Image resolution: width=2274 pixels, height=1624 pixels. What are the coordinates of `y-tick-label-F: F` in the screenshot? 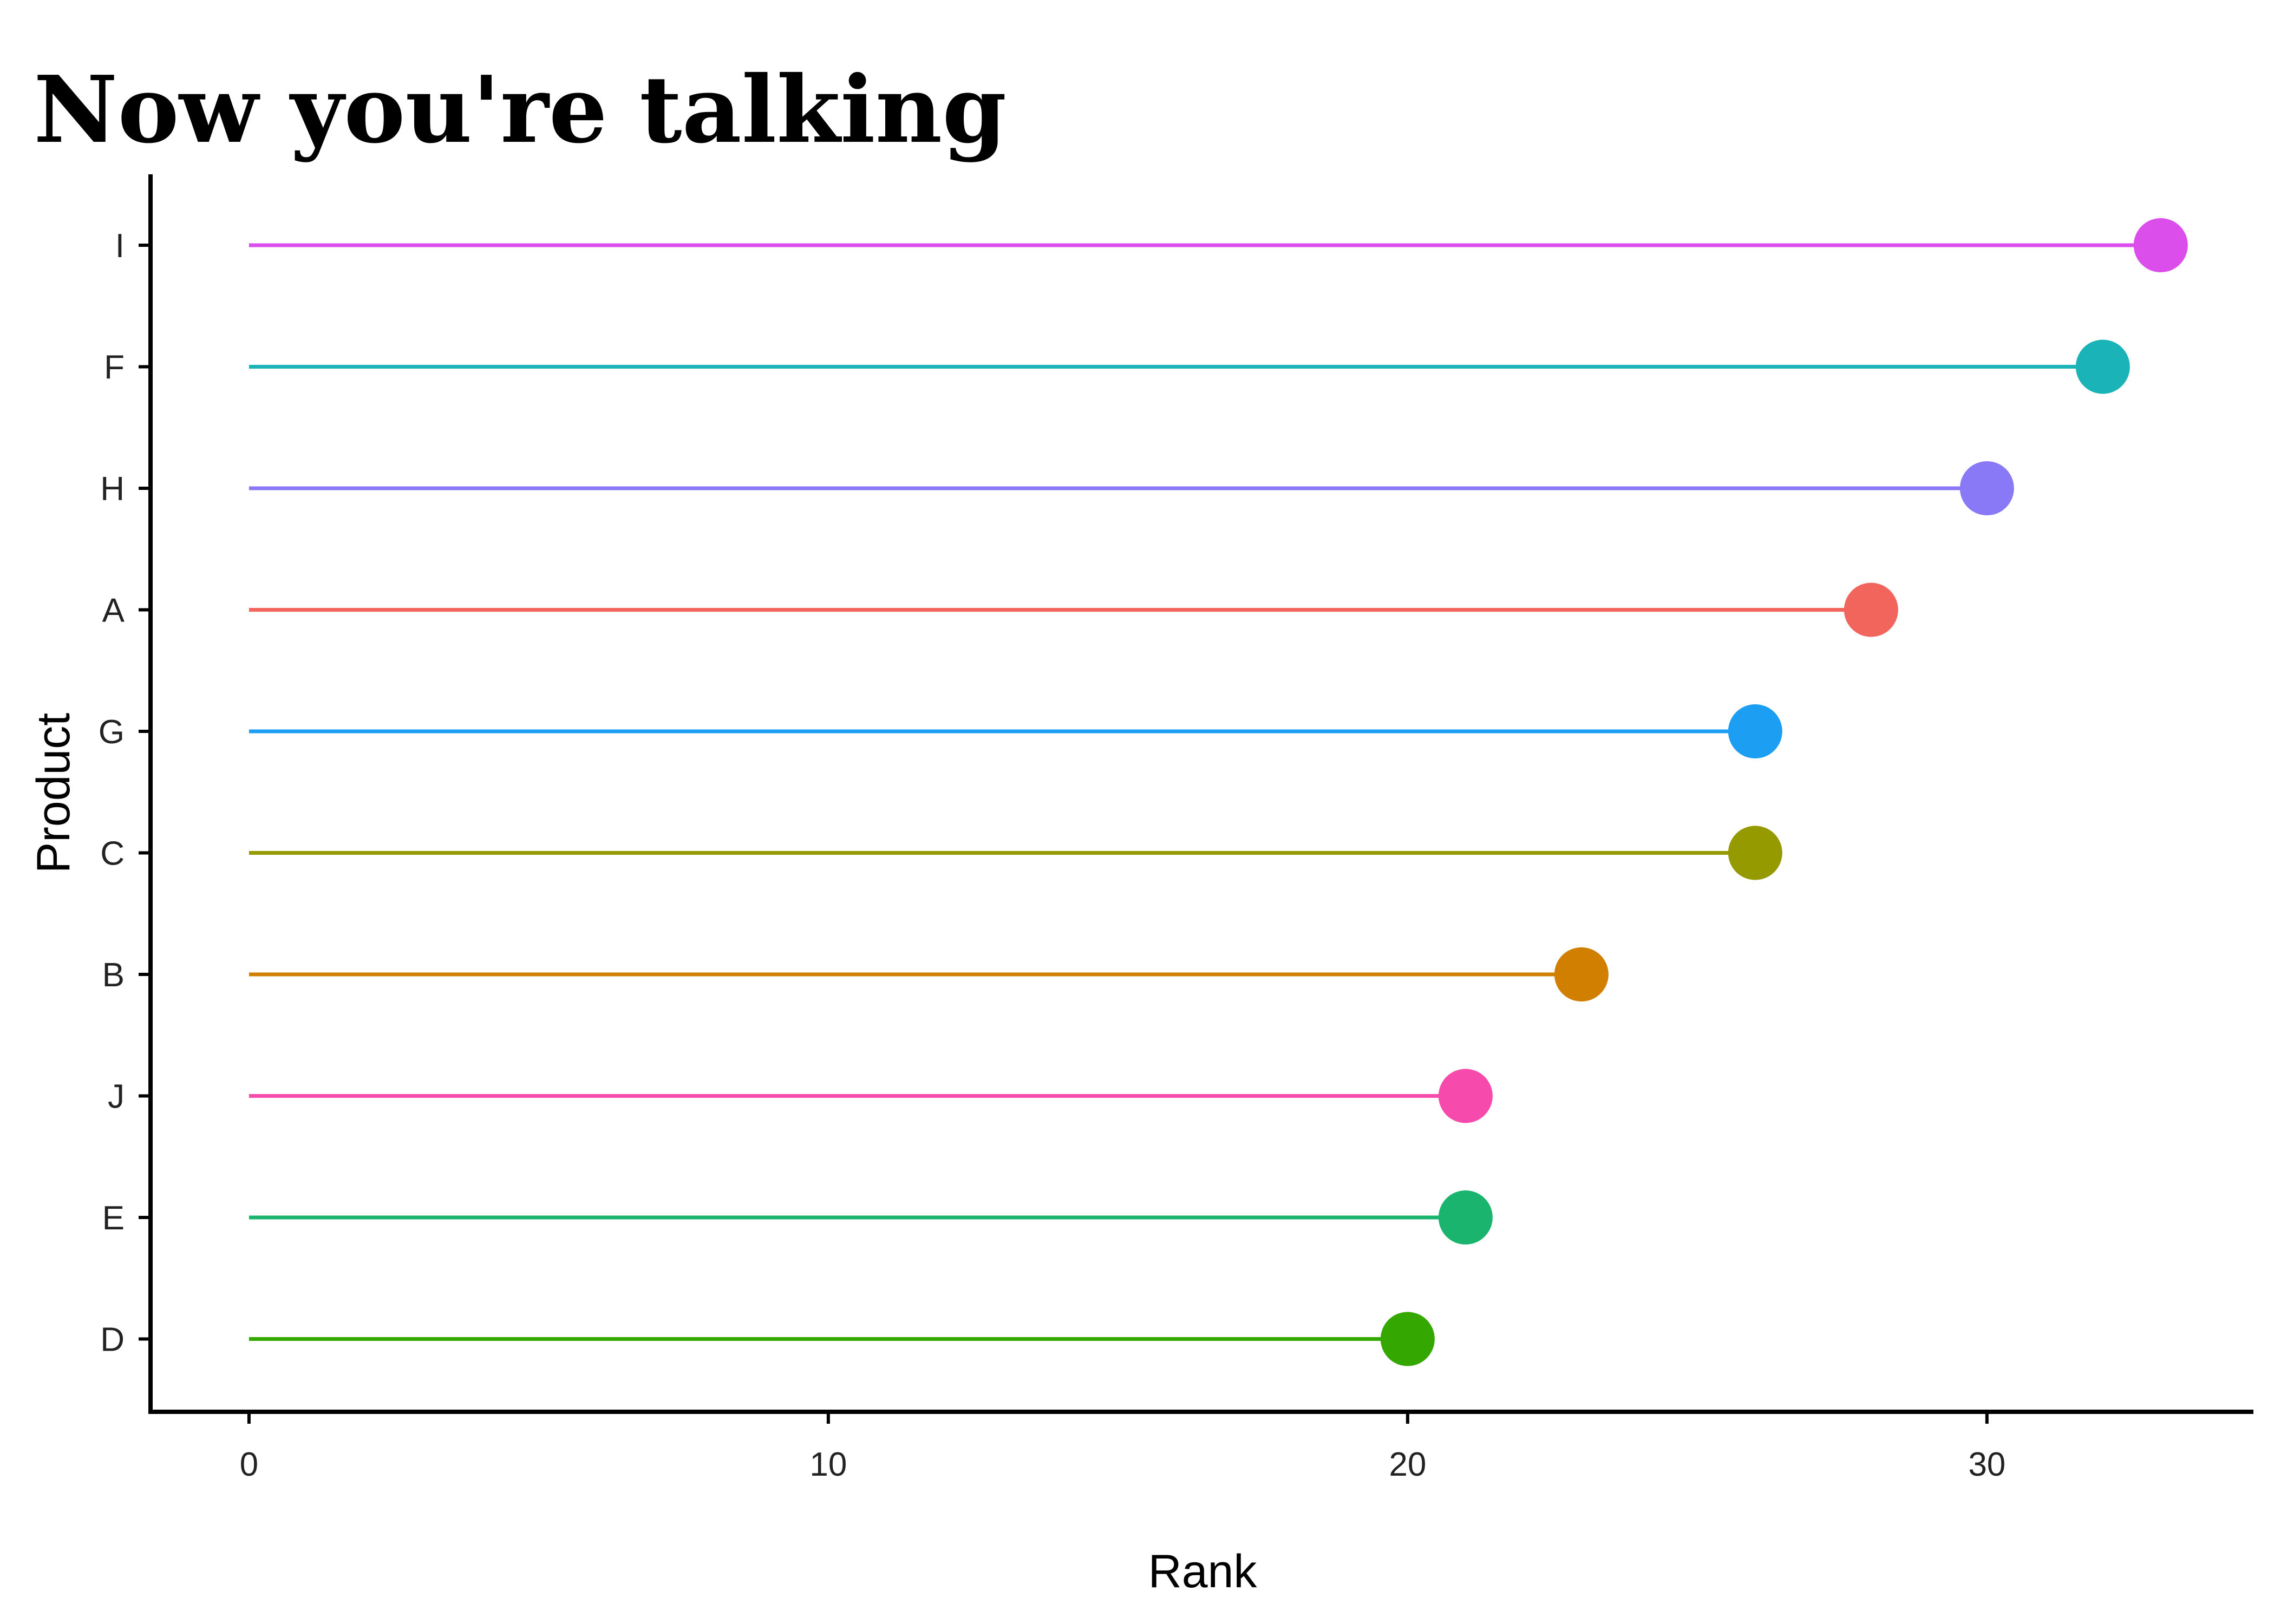 It's located at (115, 368).